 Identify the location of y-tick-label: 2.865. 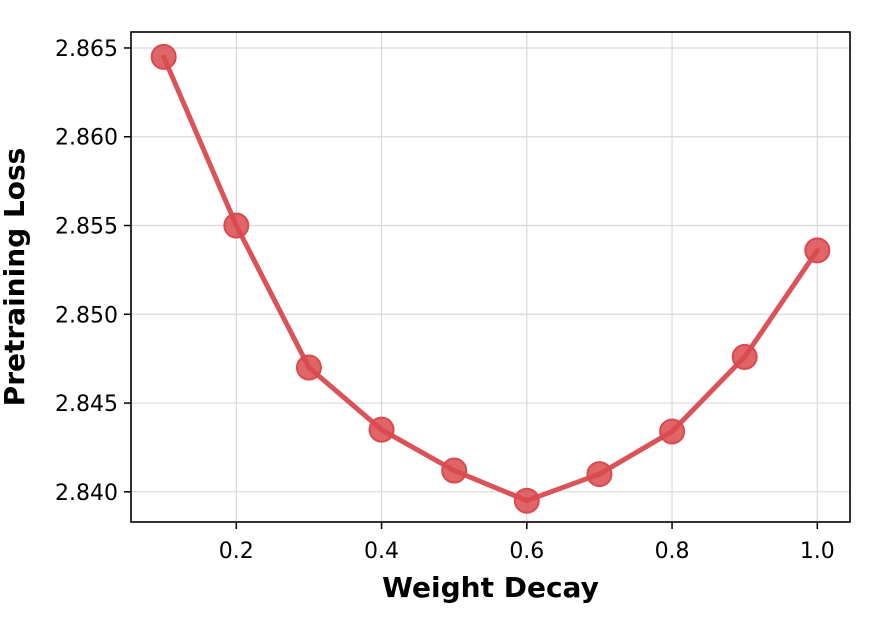
(86, 49).